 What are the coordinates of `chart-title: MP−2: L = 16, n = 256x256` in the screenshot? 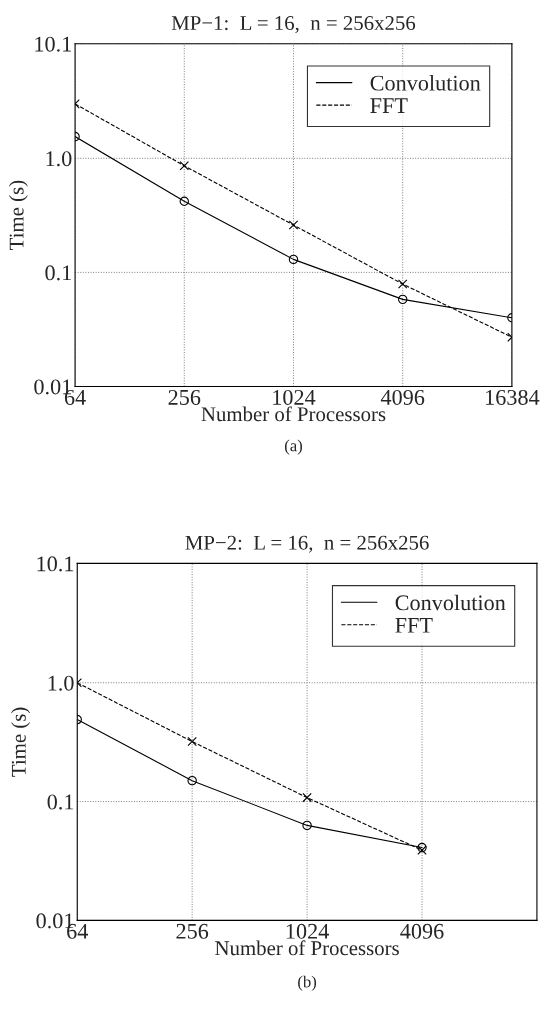 It's located at (307, 544).